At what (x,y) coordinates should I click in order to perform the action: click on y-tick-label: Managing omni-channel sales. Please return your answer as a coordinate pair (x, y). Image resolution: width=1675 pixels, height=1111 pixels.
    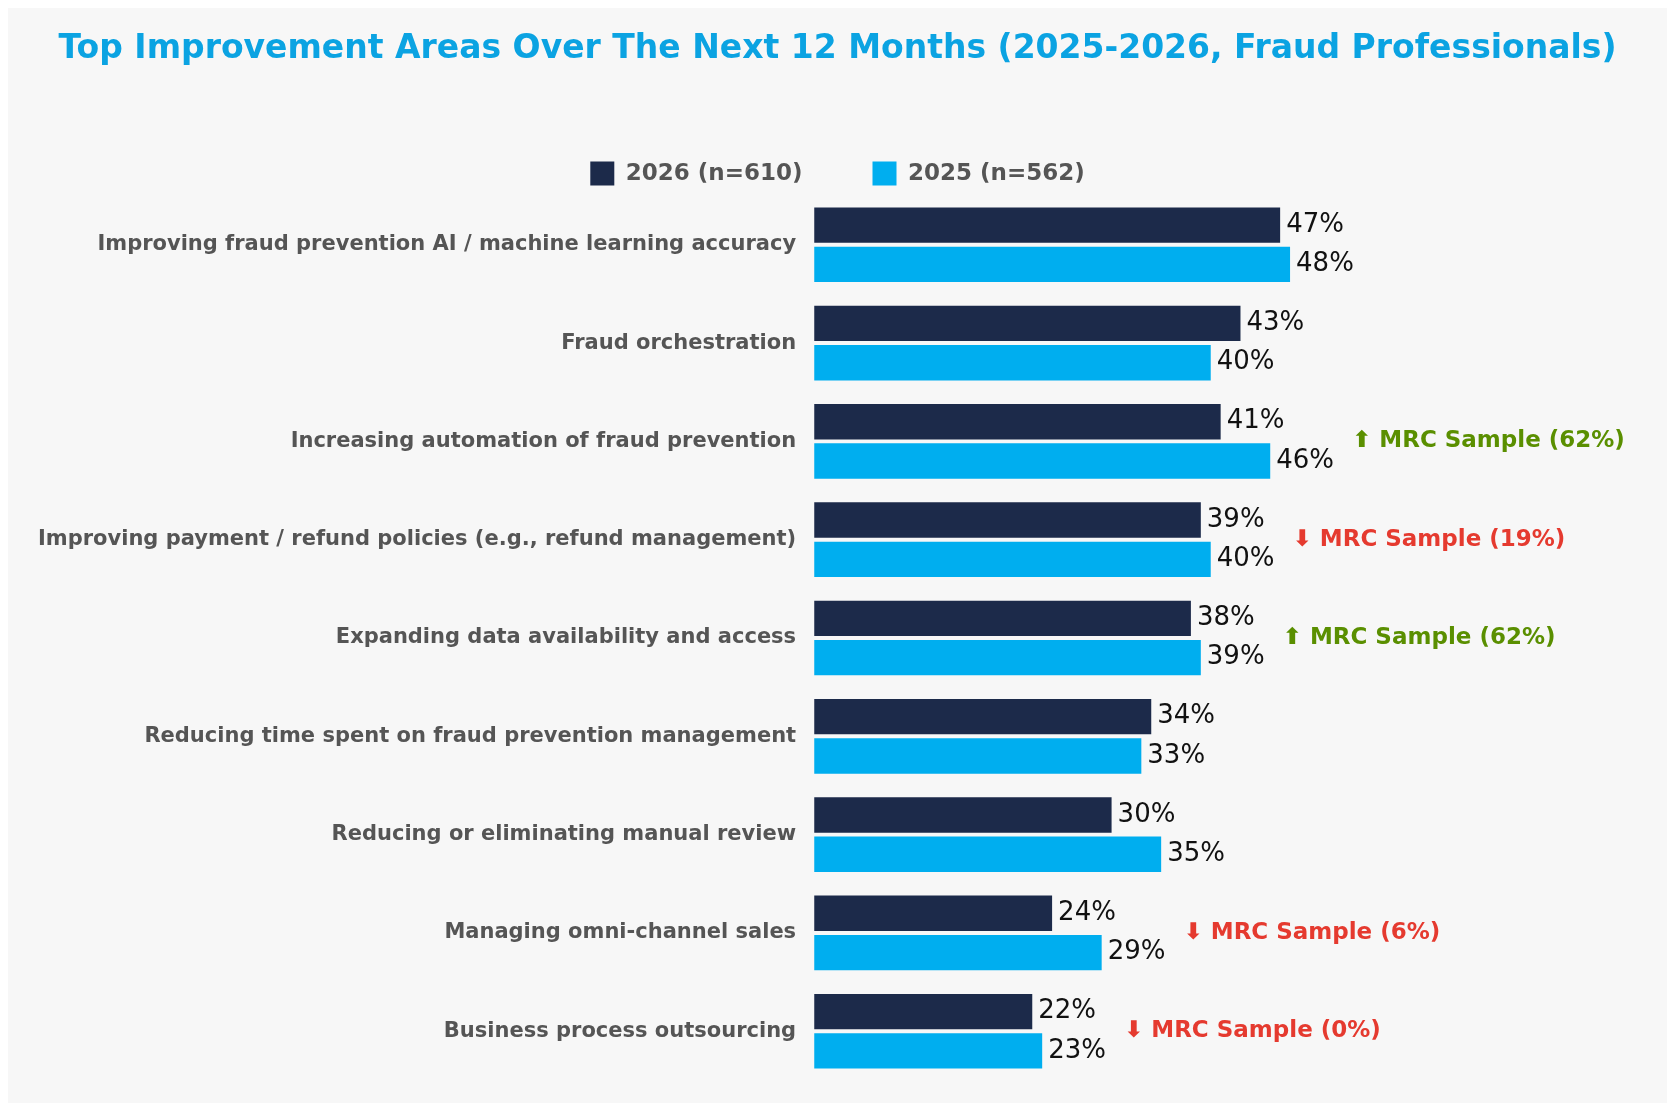
    Looking at the image, I should click on (620, 931).